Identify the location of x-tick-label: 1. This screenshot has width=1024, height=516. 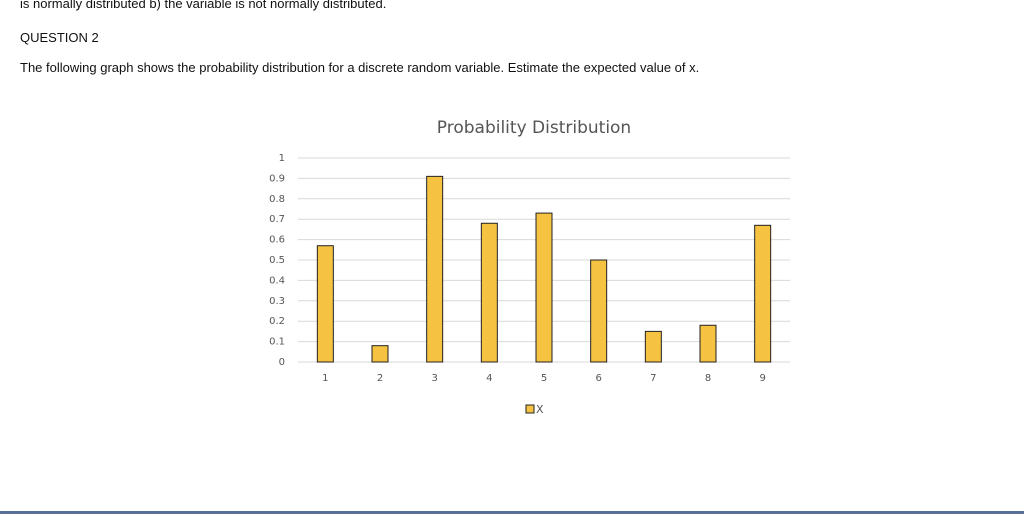
(325, 378).